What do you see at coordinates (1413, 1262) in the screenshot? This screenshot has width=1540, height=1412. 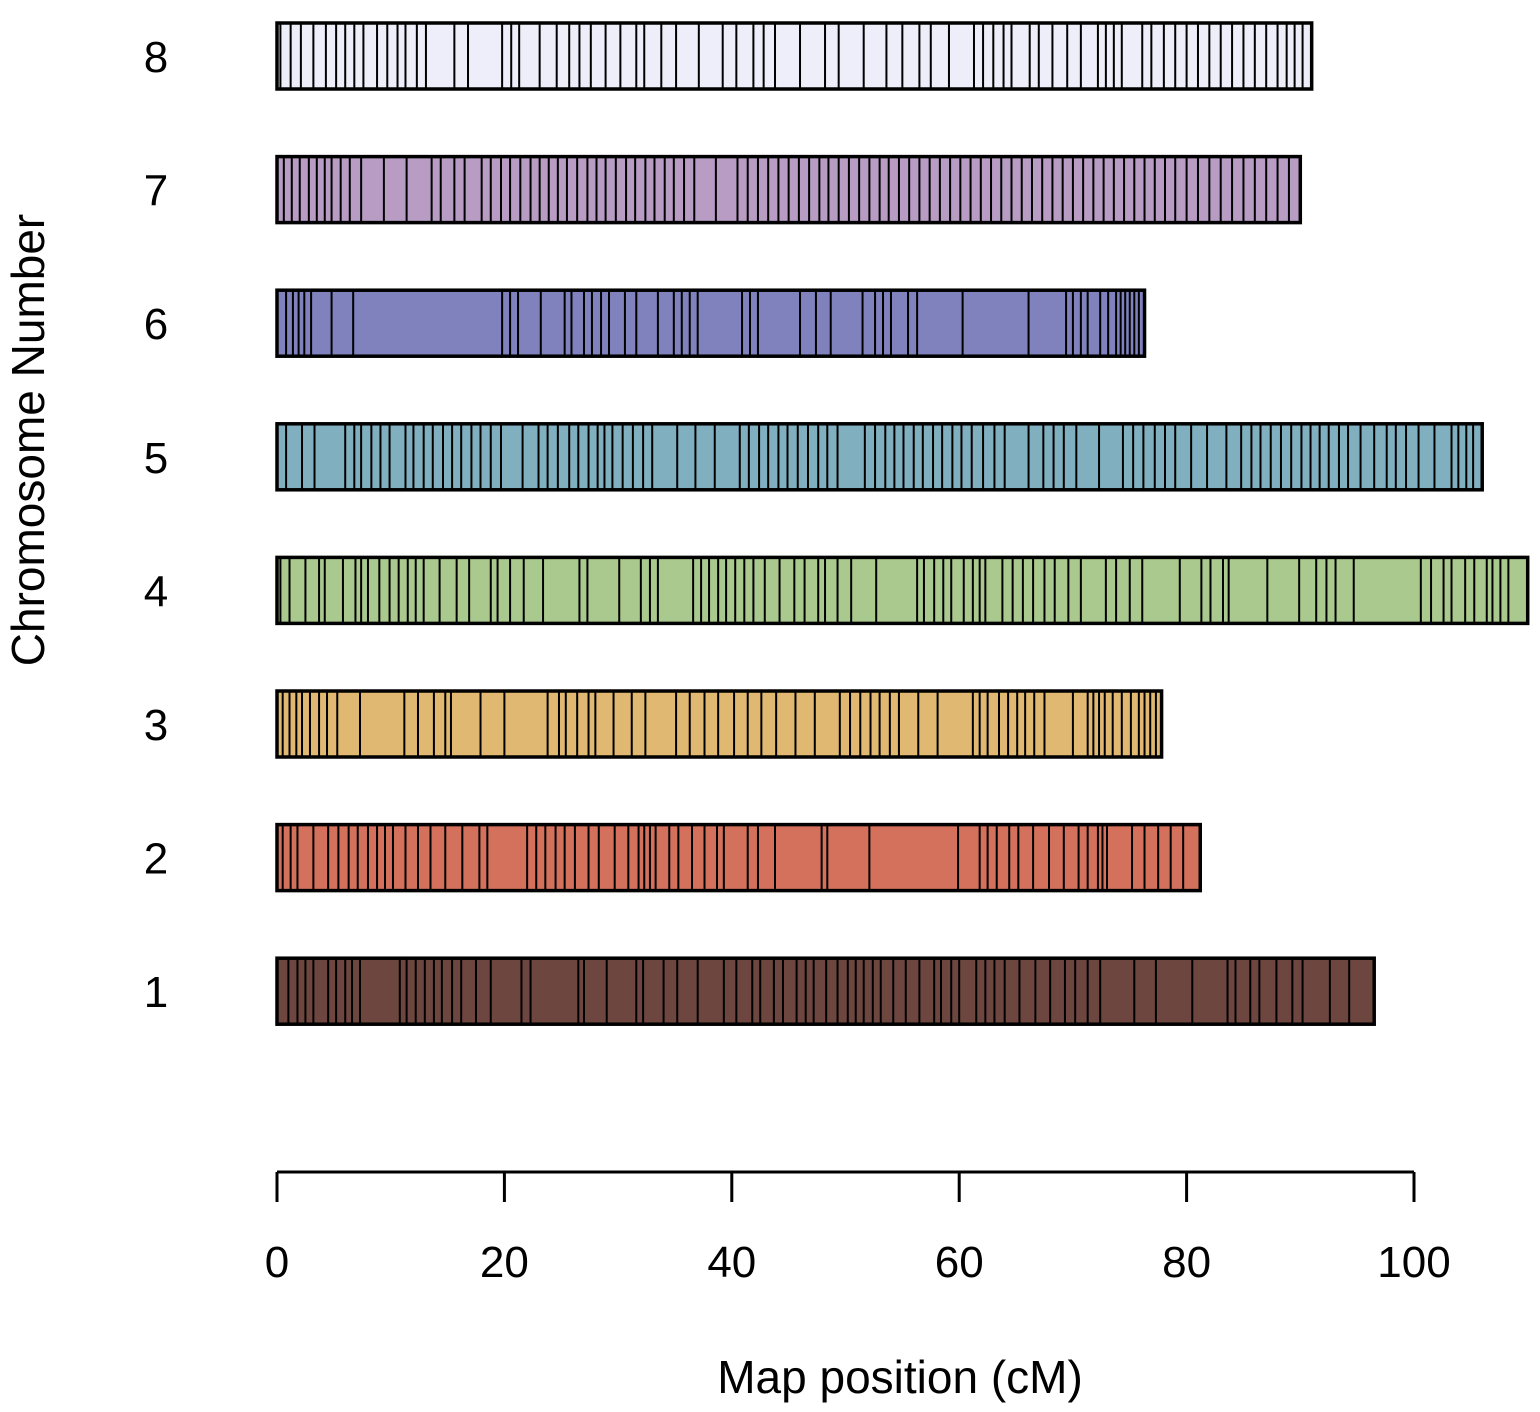 I see `x-tick-label: 100` at bounding box center [1413, 1262].